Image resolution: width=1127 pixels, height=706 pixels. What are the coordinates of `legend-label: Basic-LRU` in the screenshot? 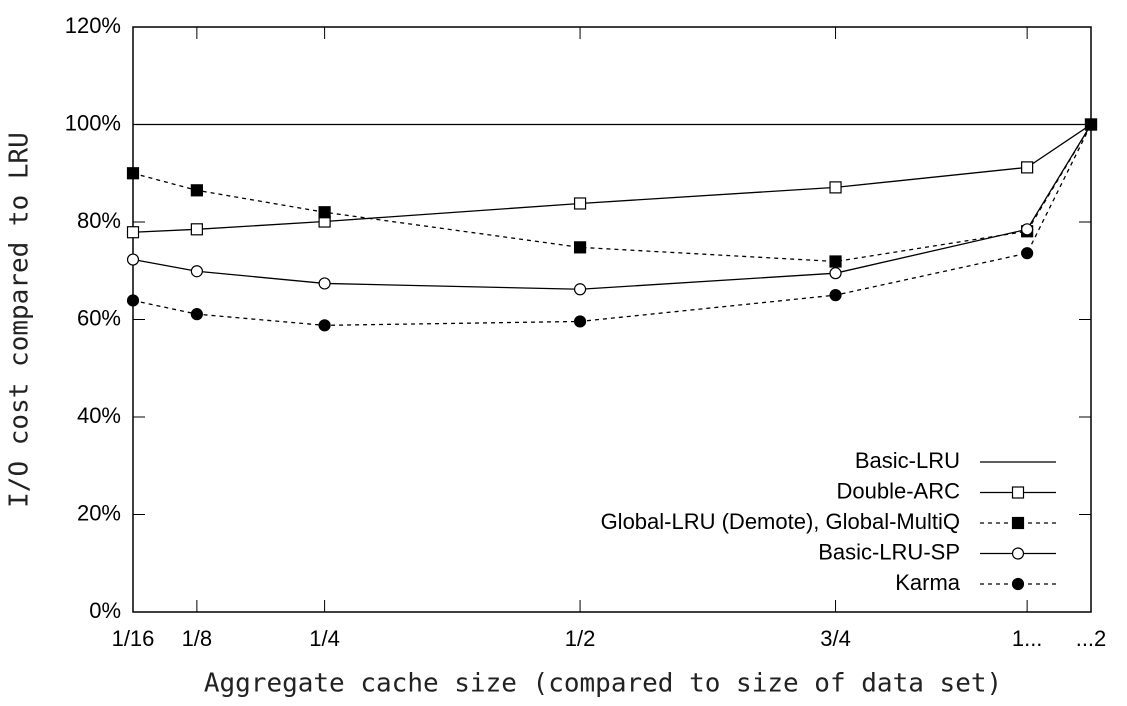 It's located at (907, 460).